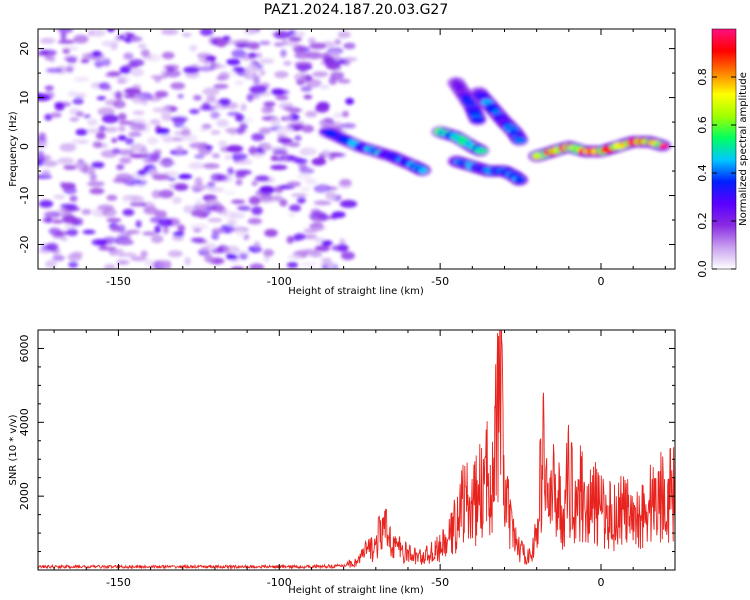 The height and width of the screenshot is (600, 750). Describe the element at coordinates (24, 49) in the screenshot. I see `y-tick-label: 20` at that location.